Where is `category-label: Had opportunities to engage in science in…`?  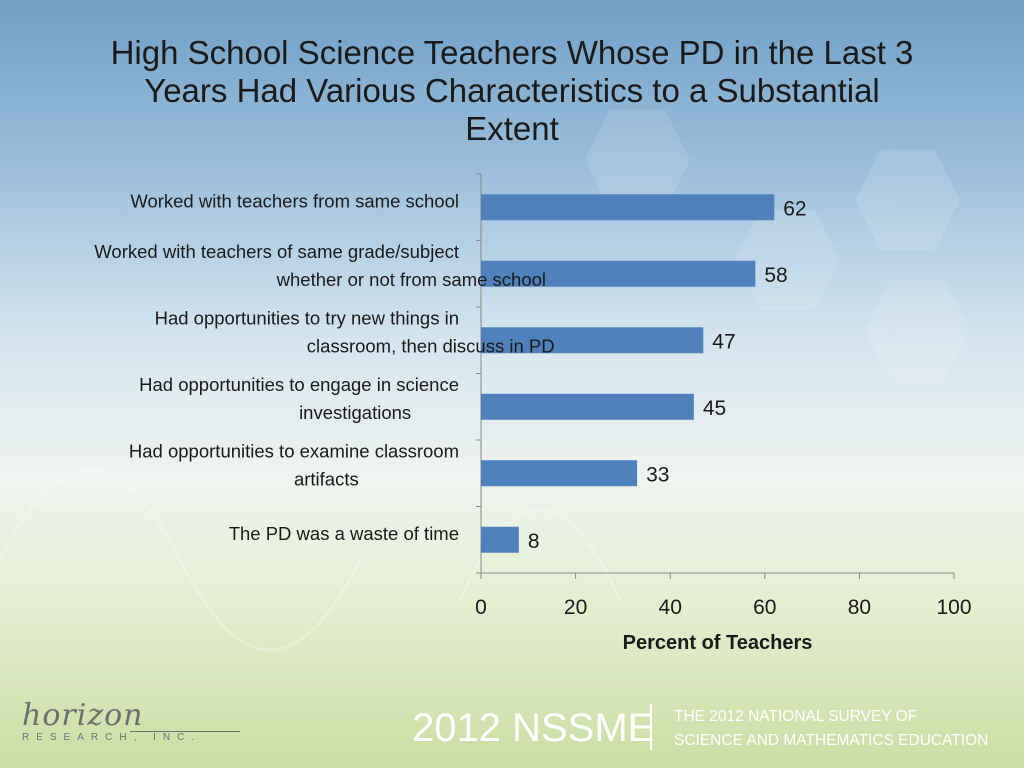
category-label: Had opportunities to engage in science in… is located at coordinates (299, 398).